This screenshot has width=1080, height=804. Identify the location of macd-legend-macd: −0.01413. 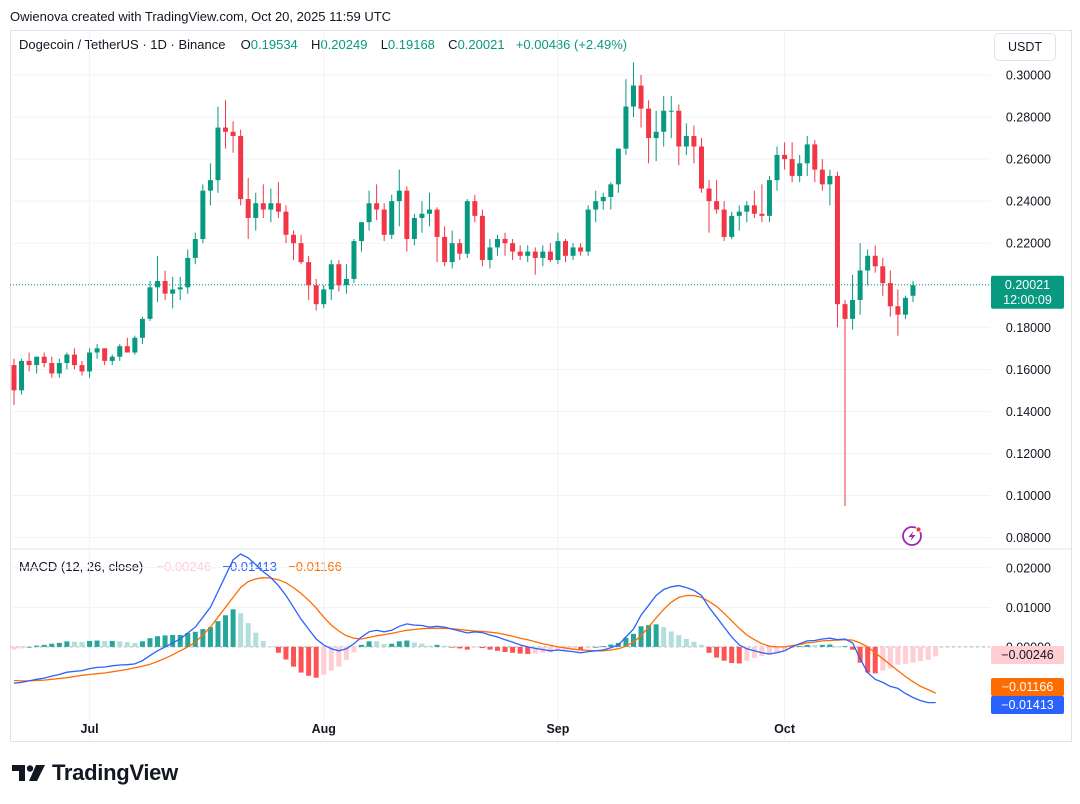
(249, 566).